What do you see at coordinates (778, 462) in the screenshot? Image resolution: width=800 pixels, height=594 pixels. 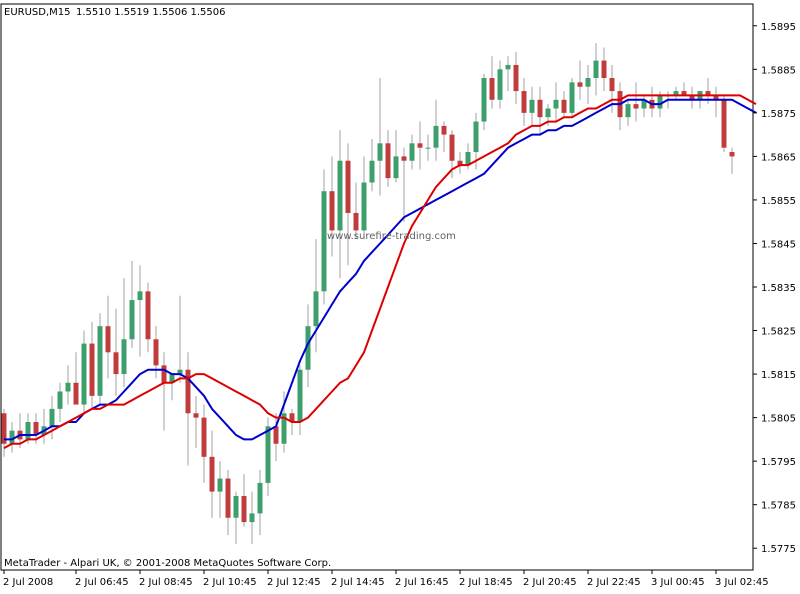 I see `price-tick-label: 1.5795` at bounding box center [778, 462].